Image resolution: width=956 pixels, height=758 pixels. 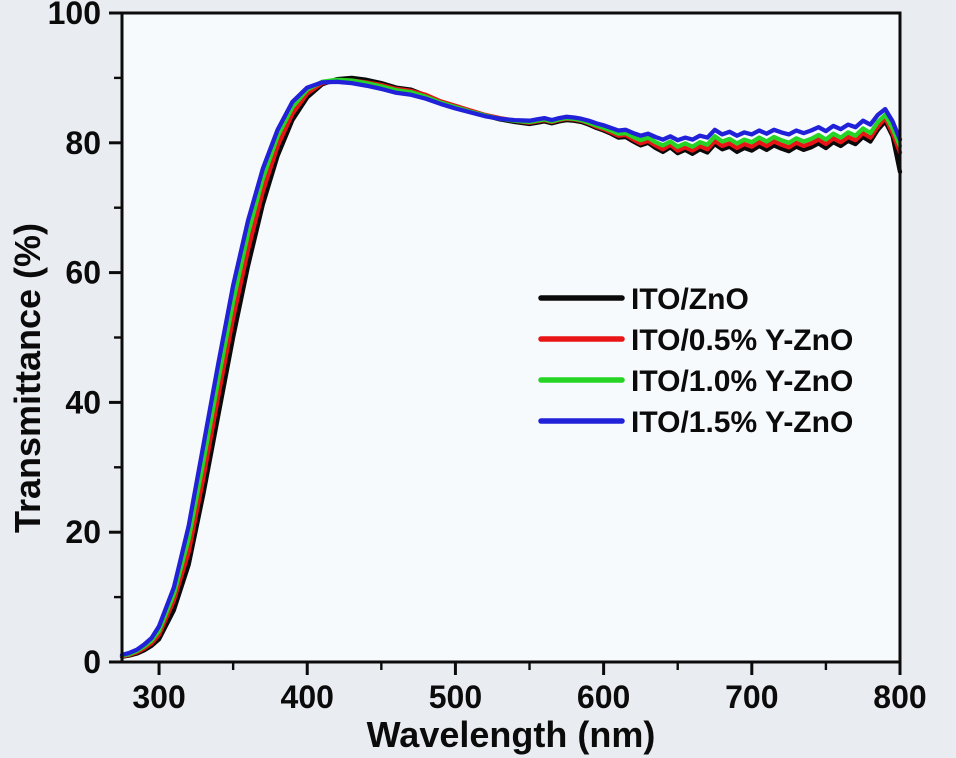 I want to click on x-tick-label: 500, so click(x=455, y=697).